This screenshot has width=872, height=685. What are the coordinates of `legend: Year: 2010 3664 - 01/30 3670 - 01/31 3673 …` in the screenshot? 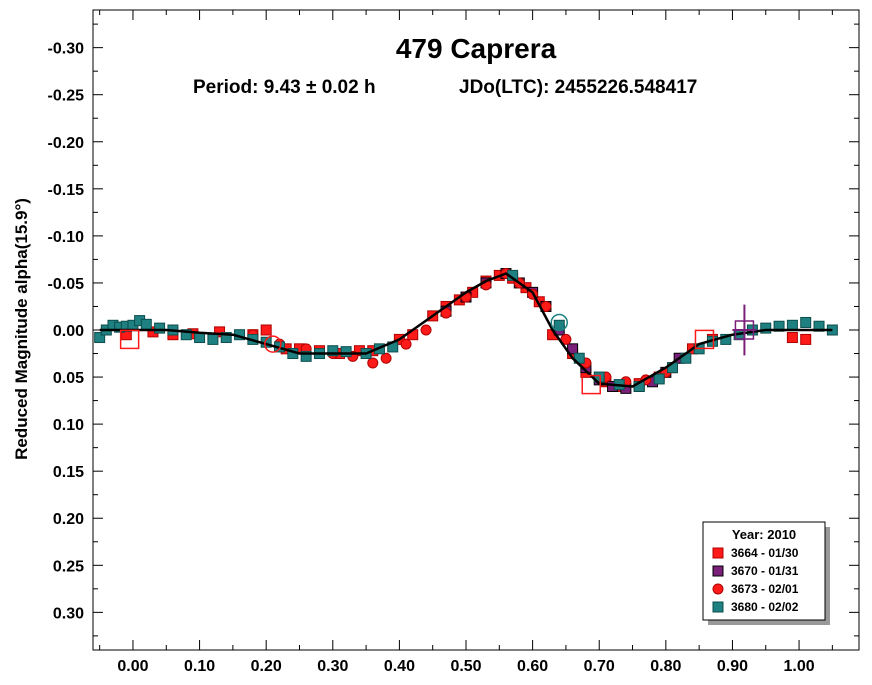 It's located at (766, 573).